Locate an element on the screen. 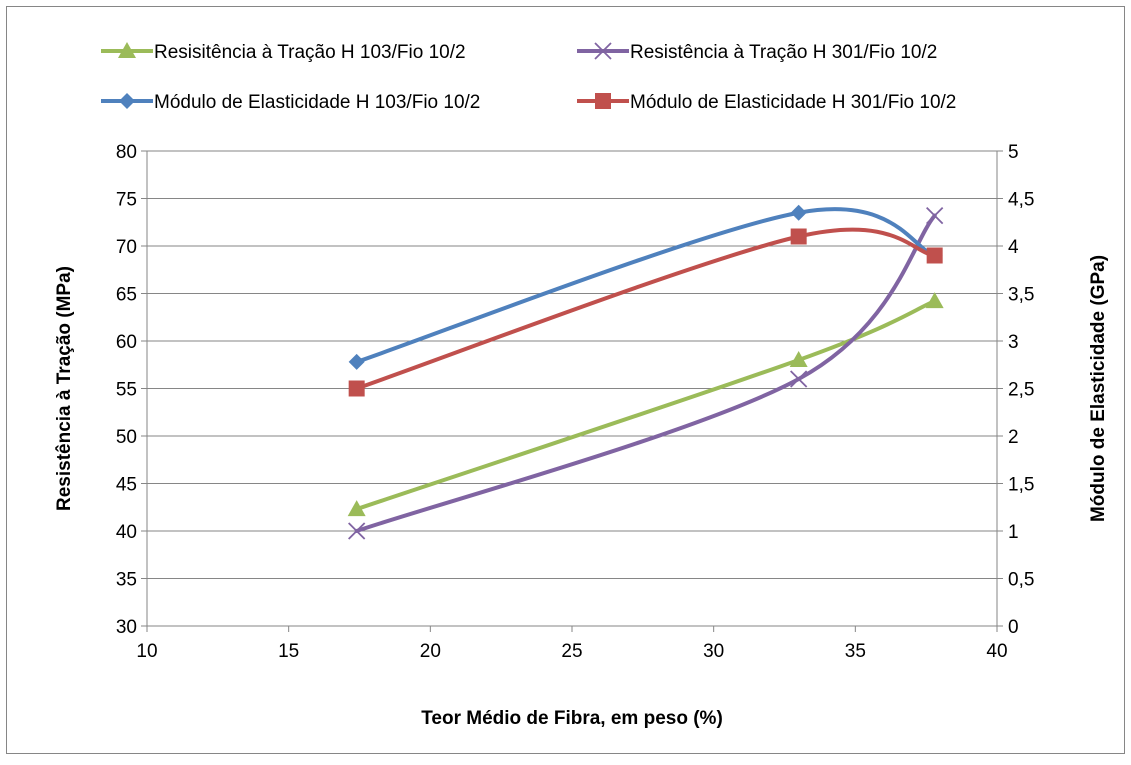 This screenshot has width=1131, height=765. y2-tick-label: 2,5 is located at coordinates (1021, 390).